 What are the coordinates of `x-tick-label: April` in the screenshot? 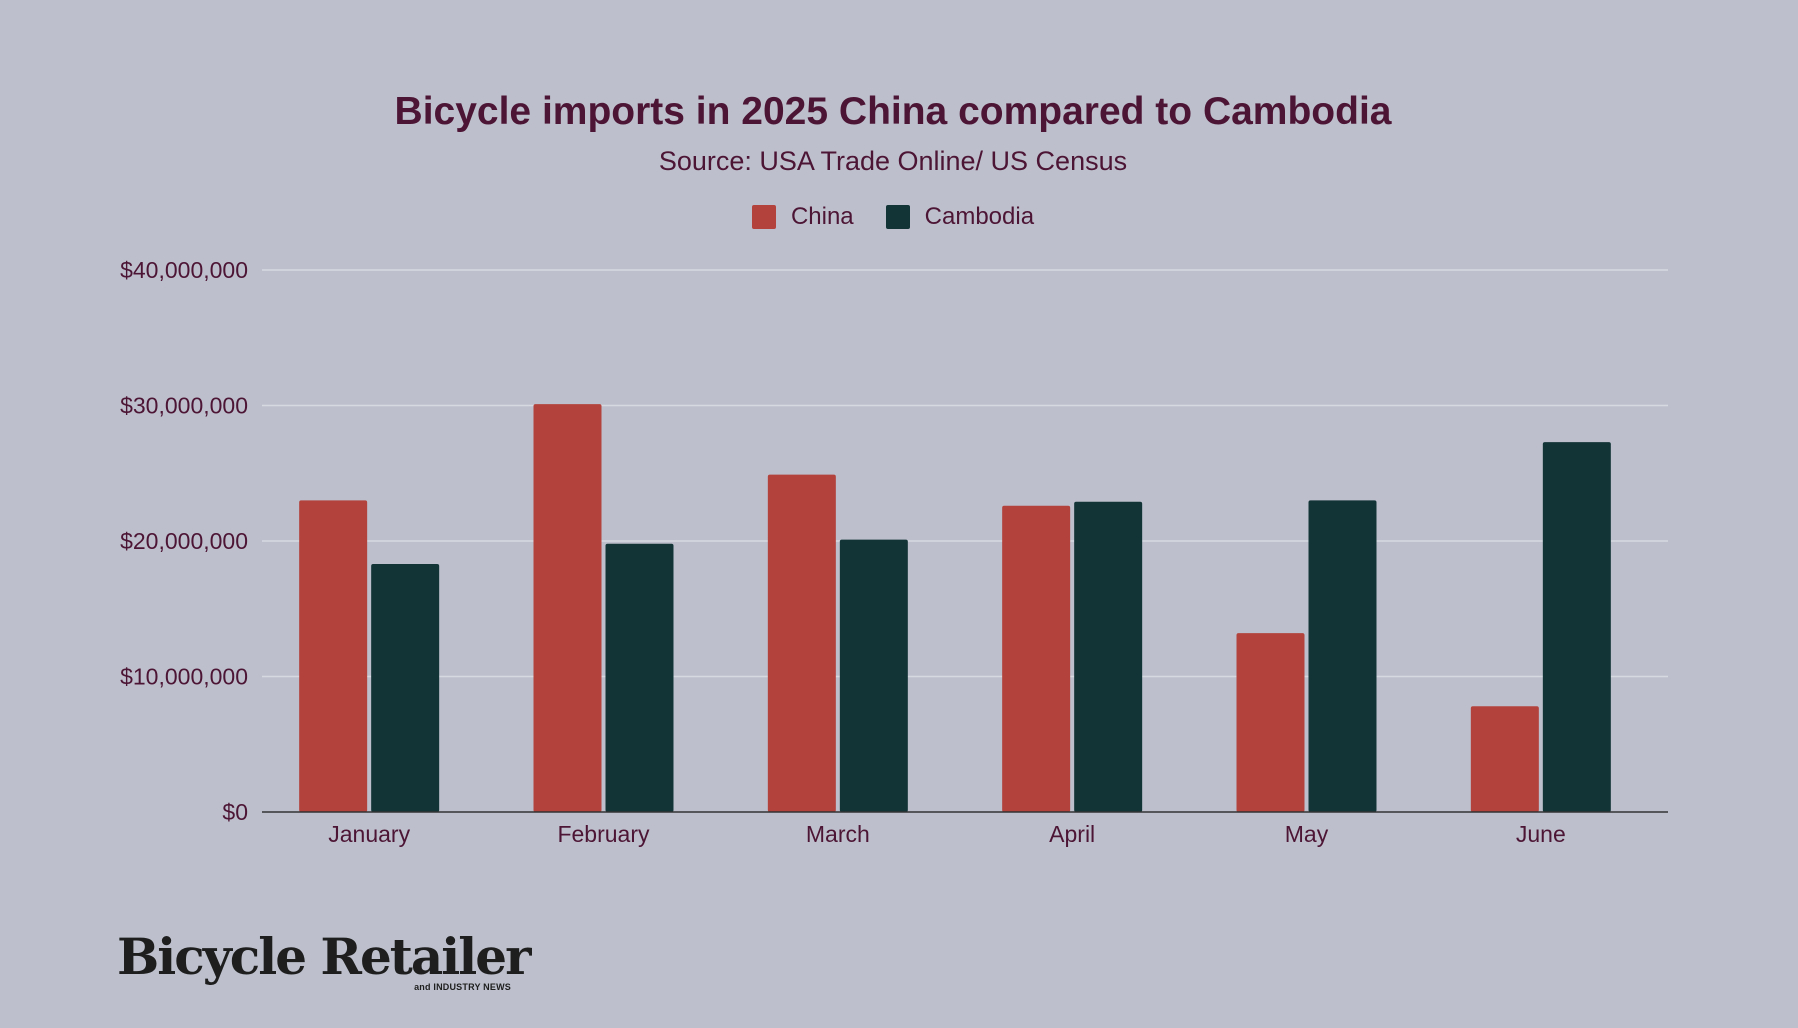 It's located at (1072, 834).